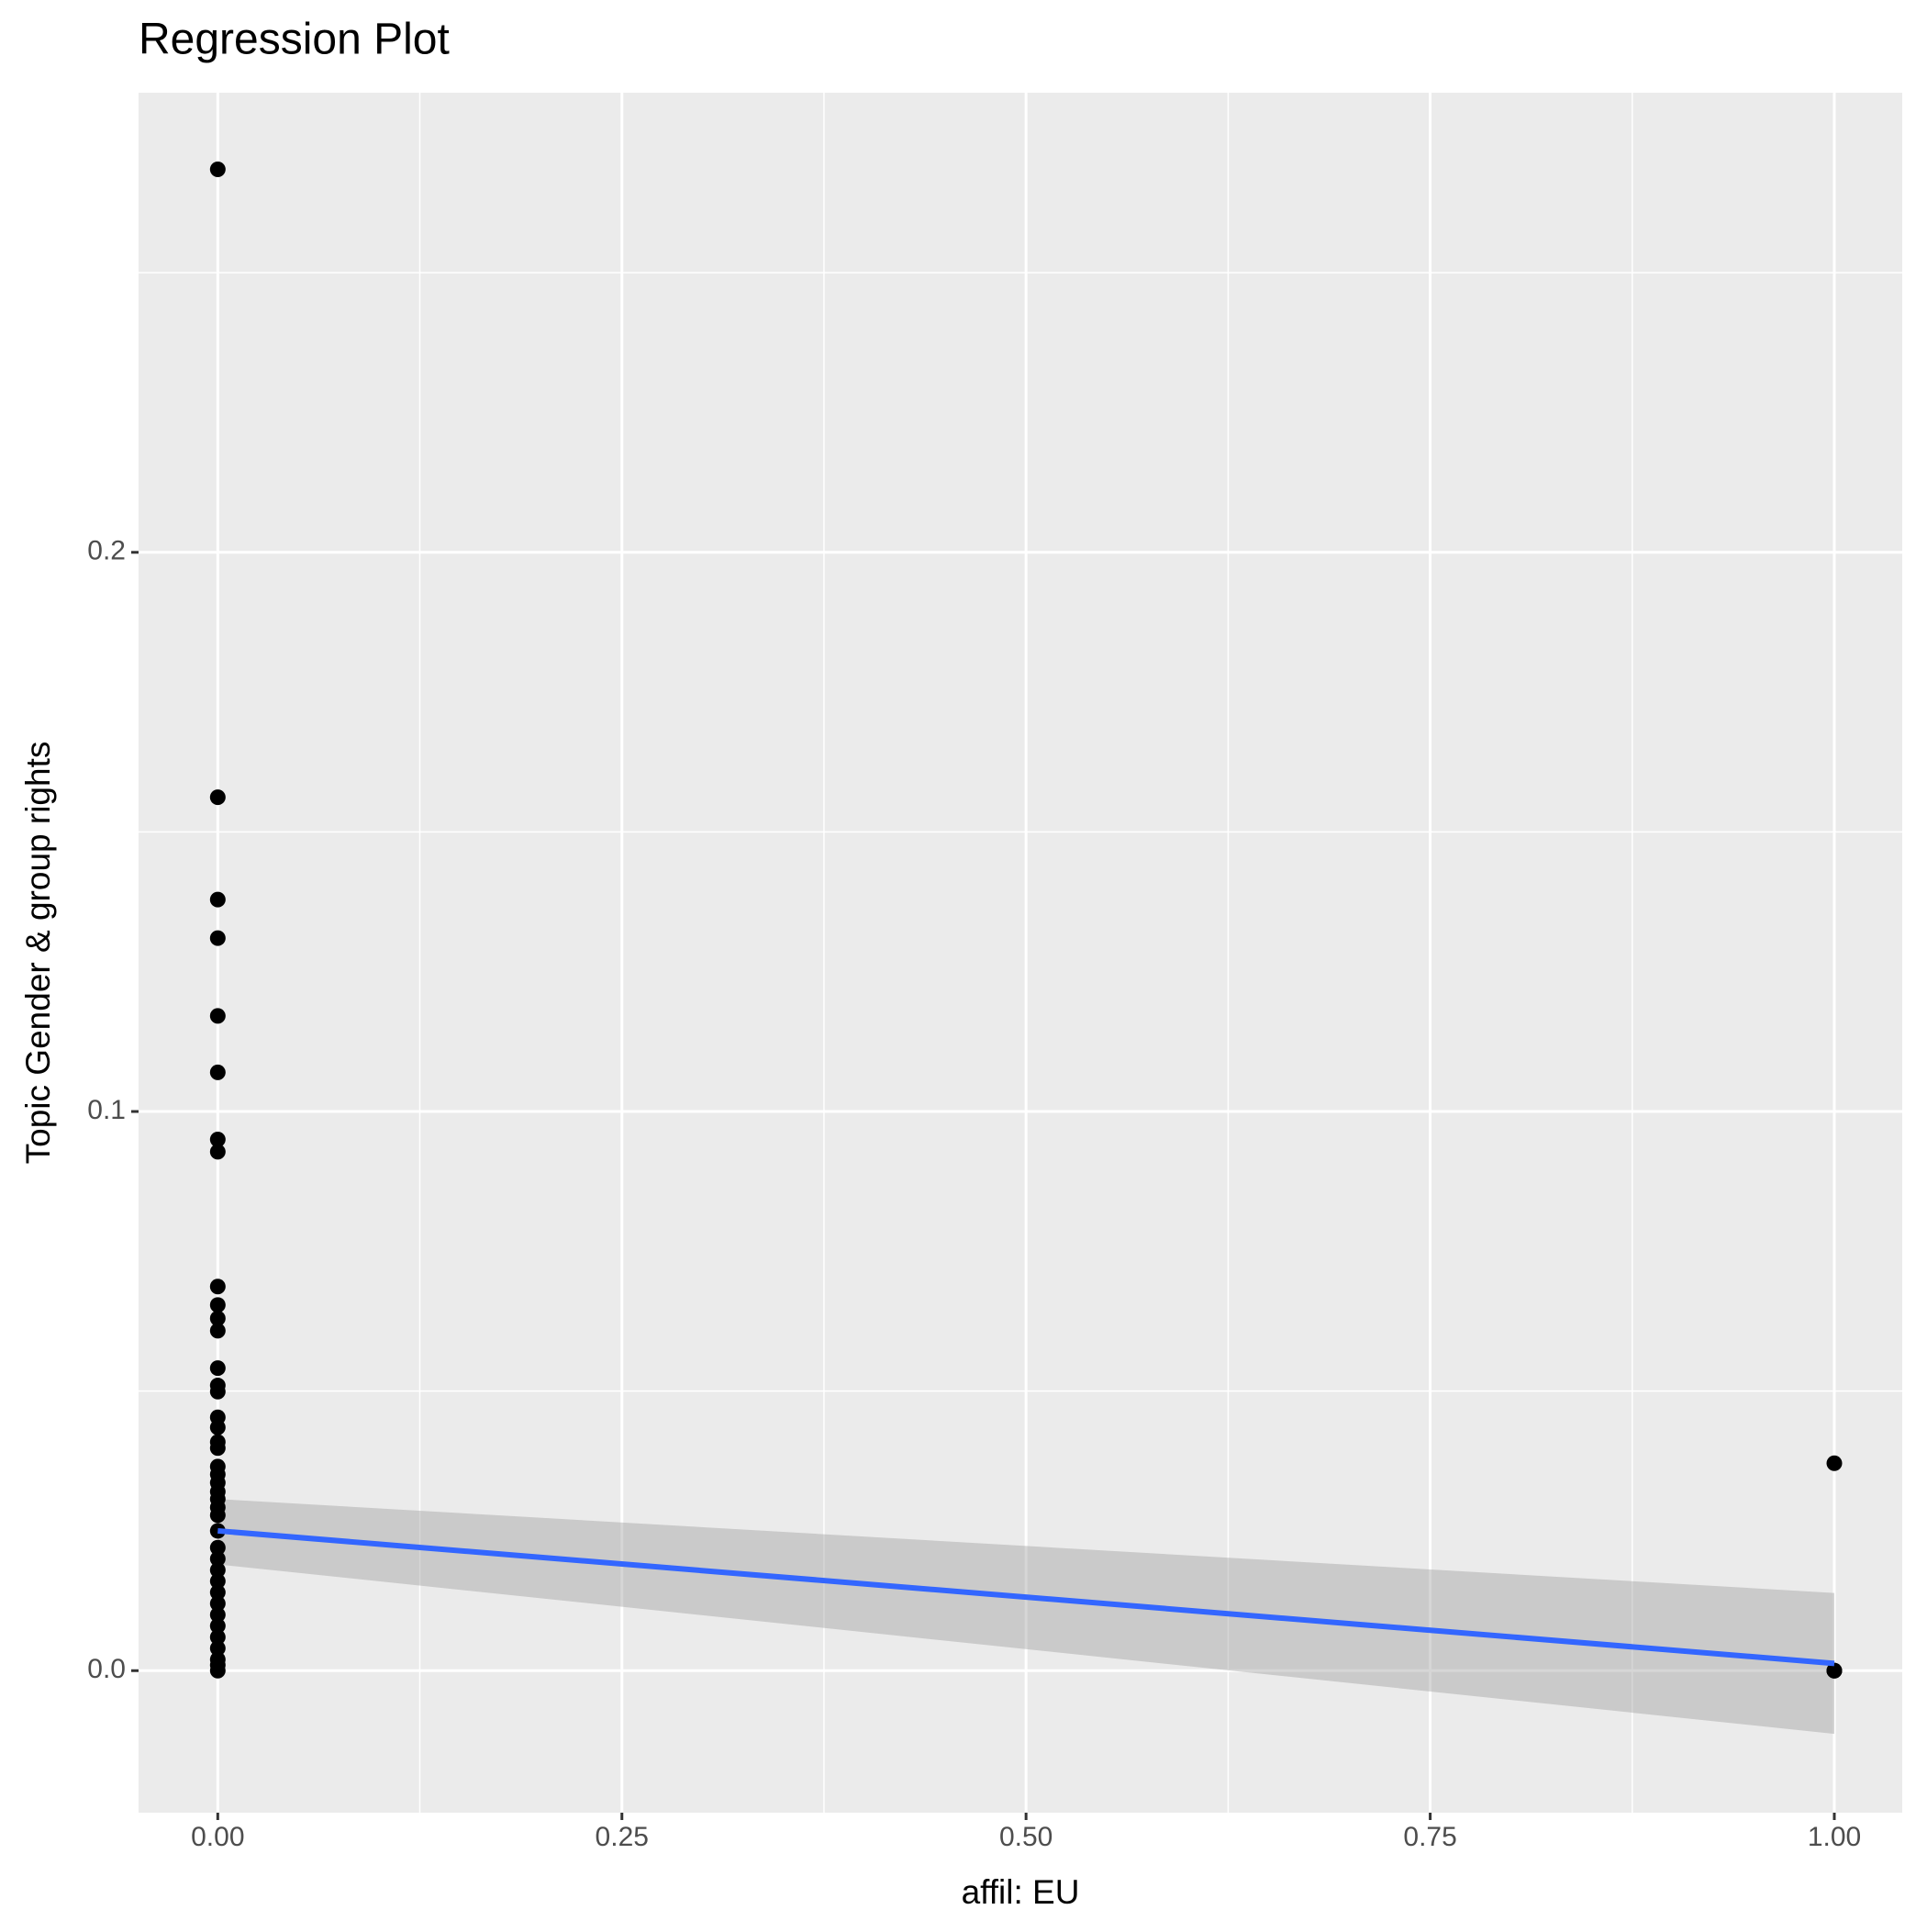 This screenshot has height=1932, width=1927. I want to click on x-axis-title: affil: EU, so click(1021, 1892).